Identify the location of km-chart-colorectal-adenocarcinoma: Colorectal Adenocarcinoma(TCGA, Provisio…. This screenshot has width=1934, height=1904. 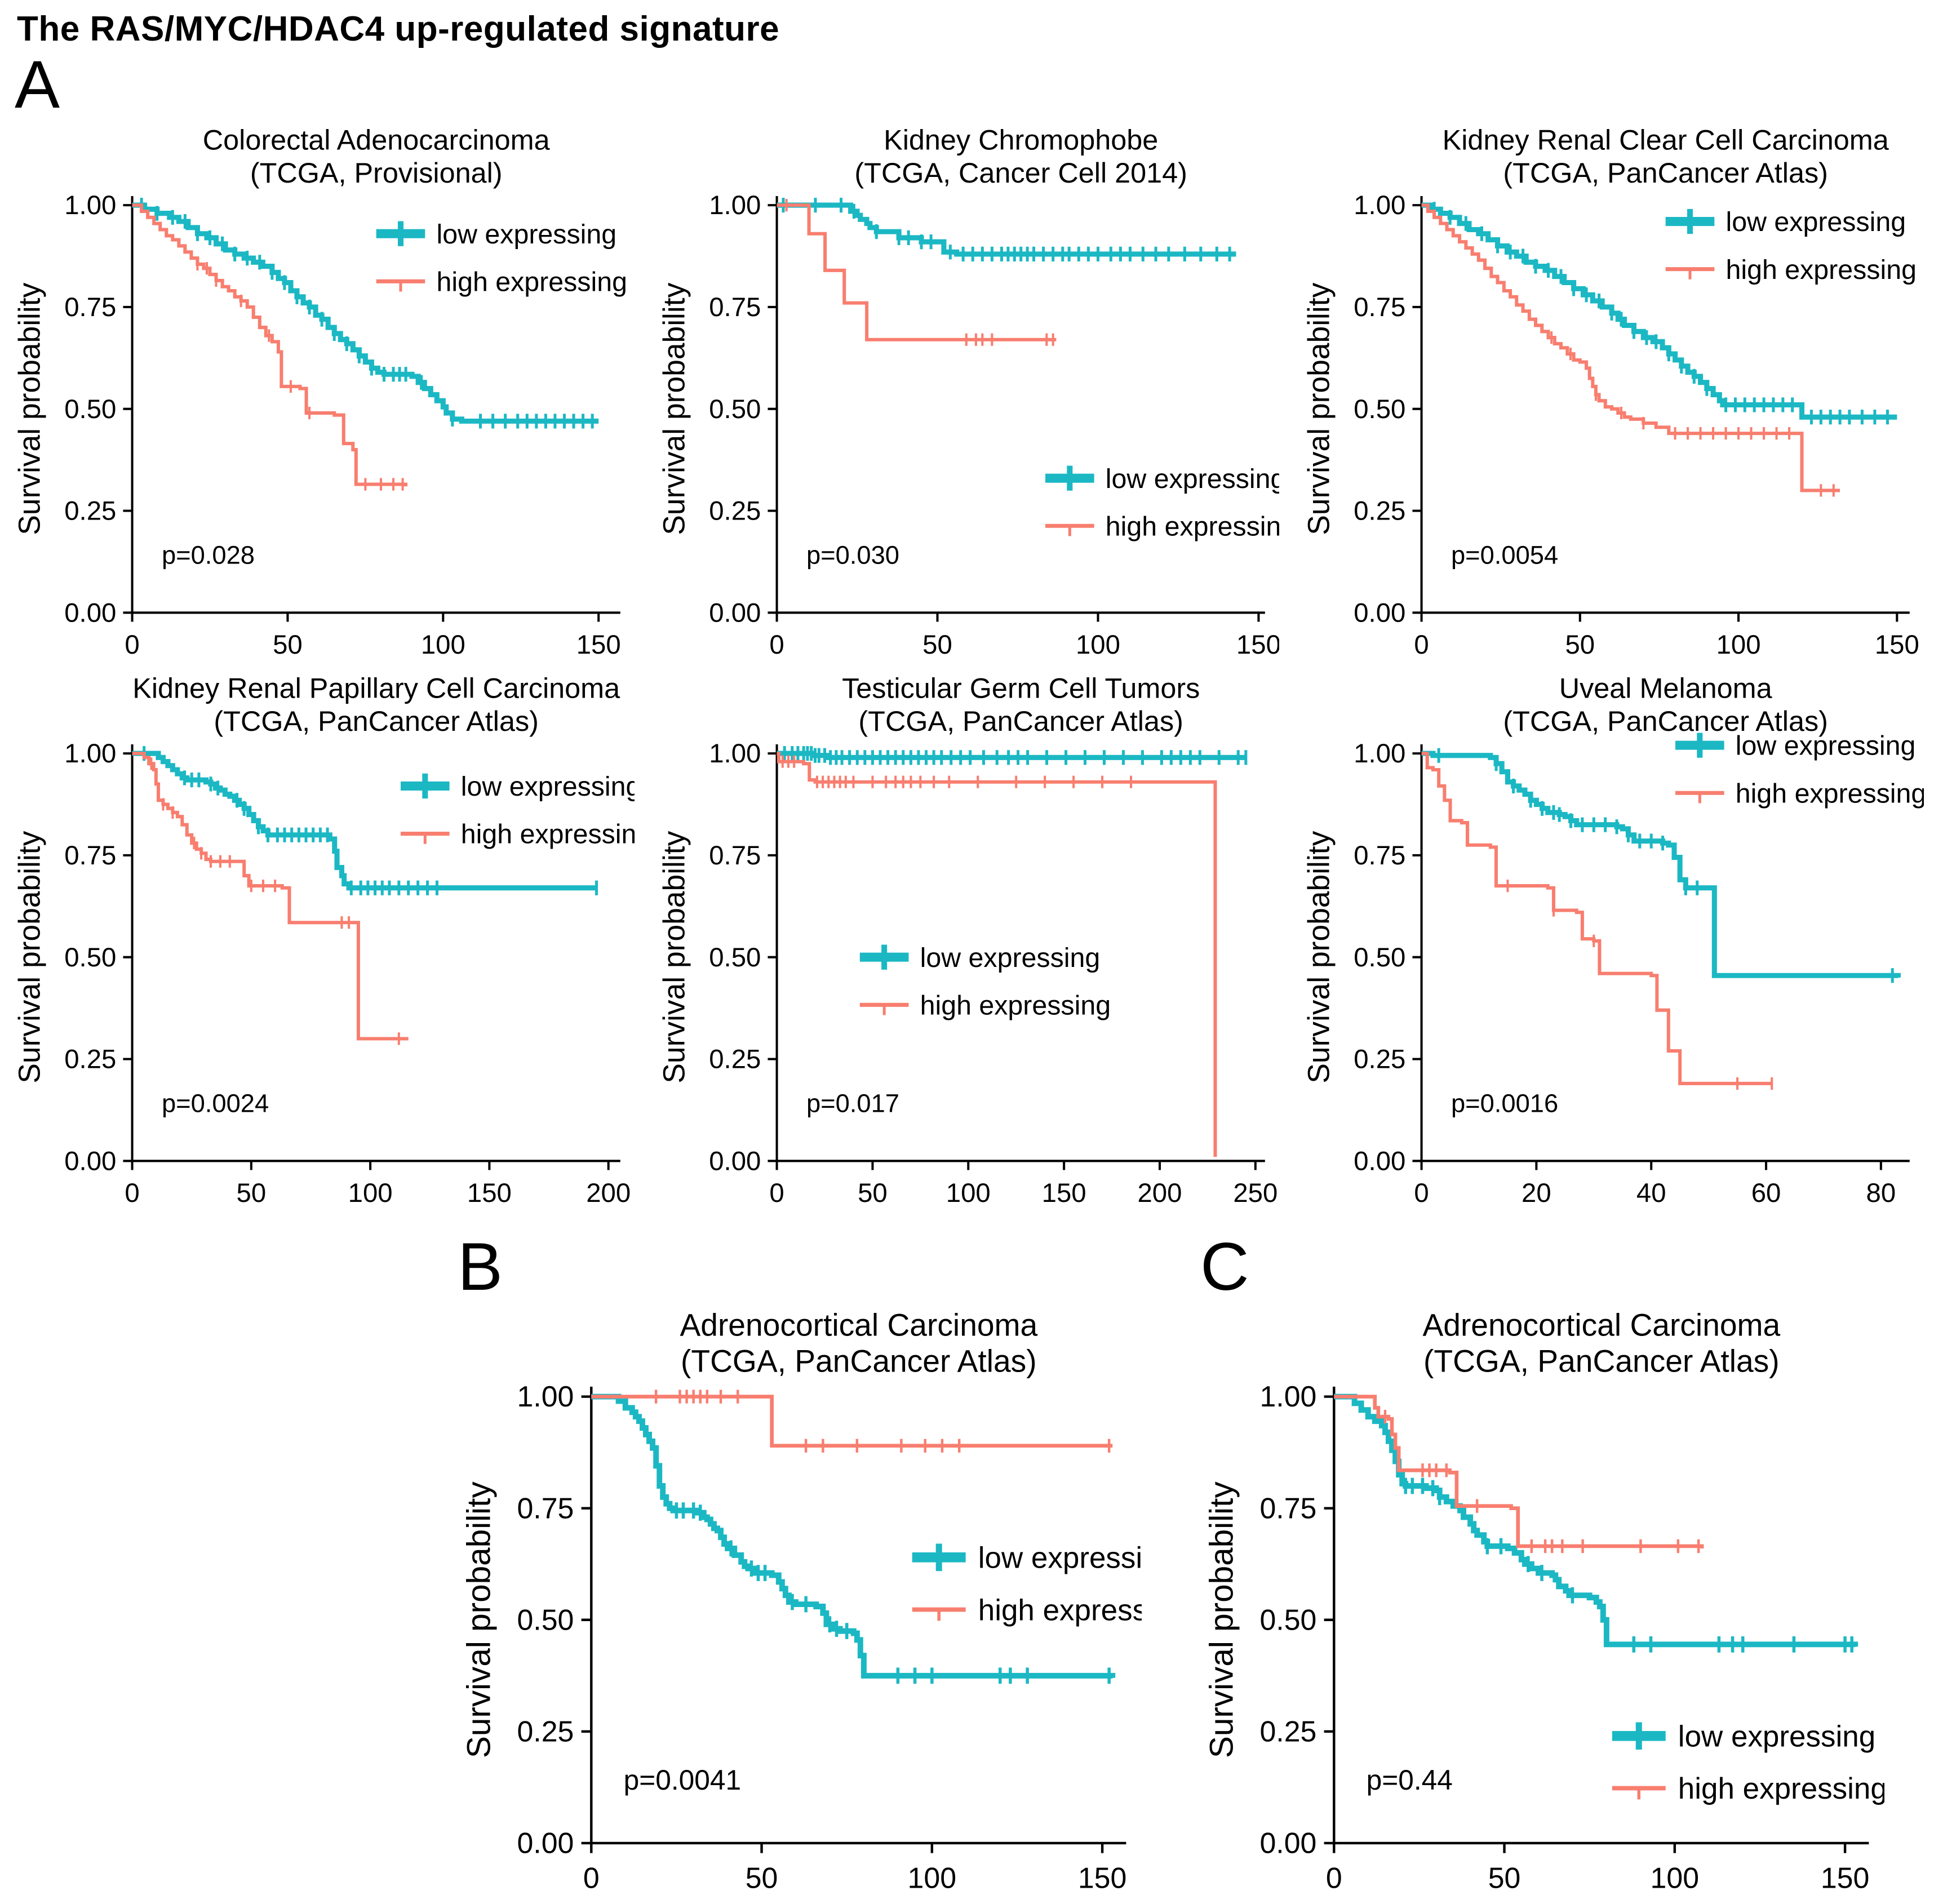
(320, 391).